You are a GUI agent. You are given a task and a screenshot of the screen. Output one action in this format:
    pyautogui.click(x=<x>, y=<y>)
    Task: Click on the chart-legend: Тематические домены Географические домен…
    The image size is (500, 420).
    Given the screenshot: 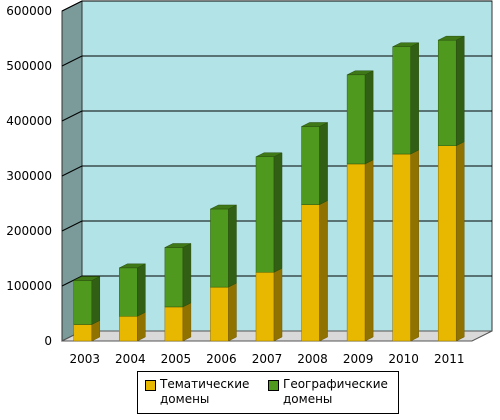 What is the action you would take?
    pyautogui.click(x=268, y=392)
    